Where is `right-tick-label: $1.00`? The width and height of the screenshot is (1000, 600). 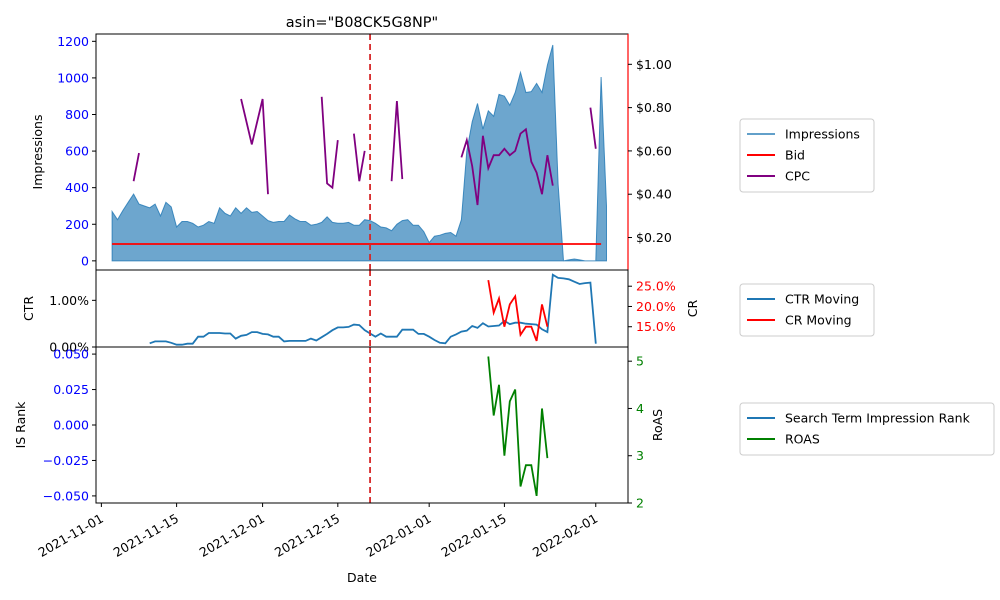
right-tick-label: $1.00 is located at coordinates (654, 64).